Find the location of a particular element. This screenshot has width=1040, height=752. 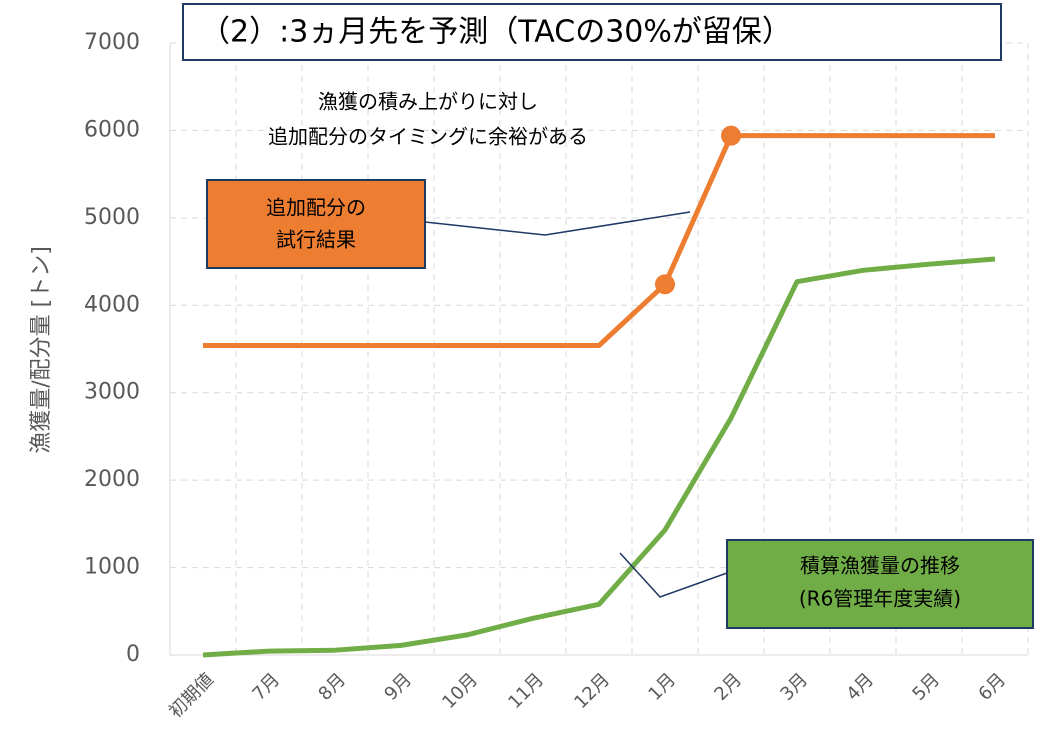

y-tick-label: 5000 is located at coordinates (112, 217).